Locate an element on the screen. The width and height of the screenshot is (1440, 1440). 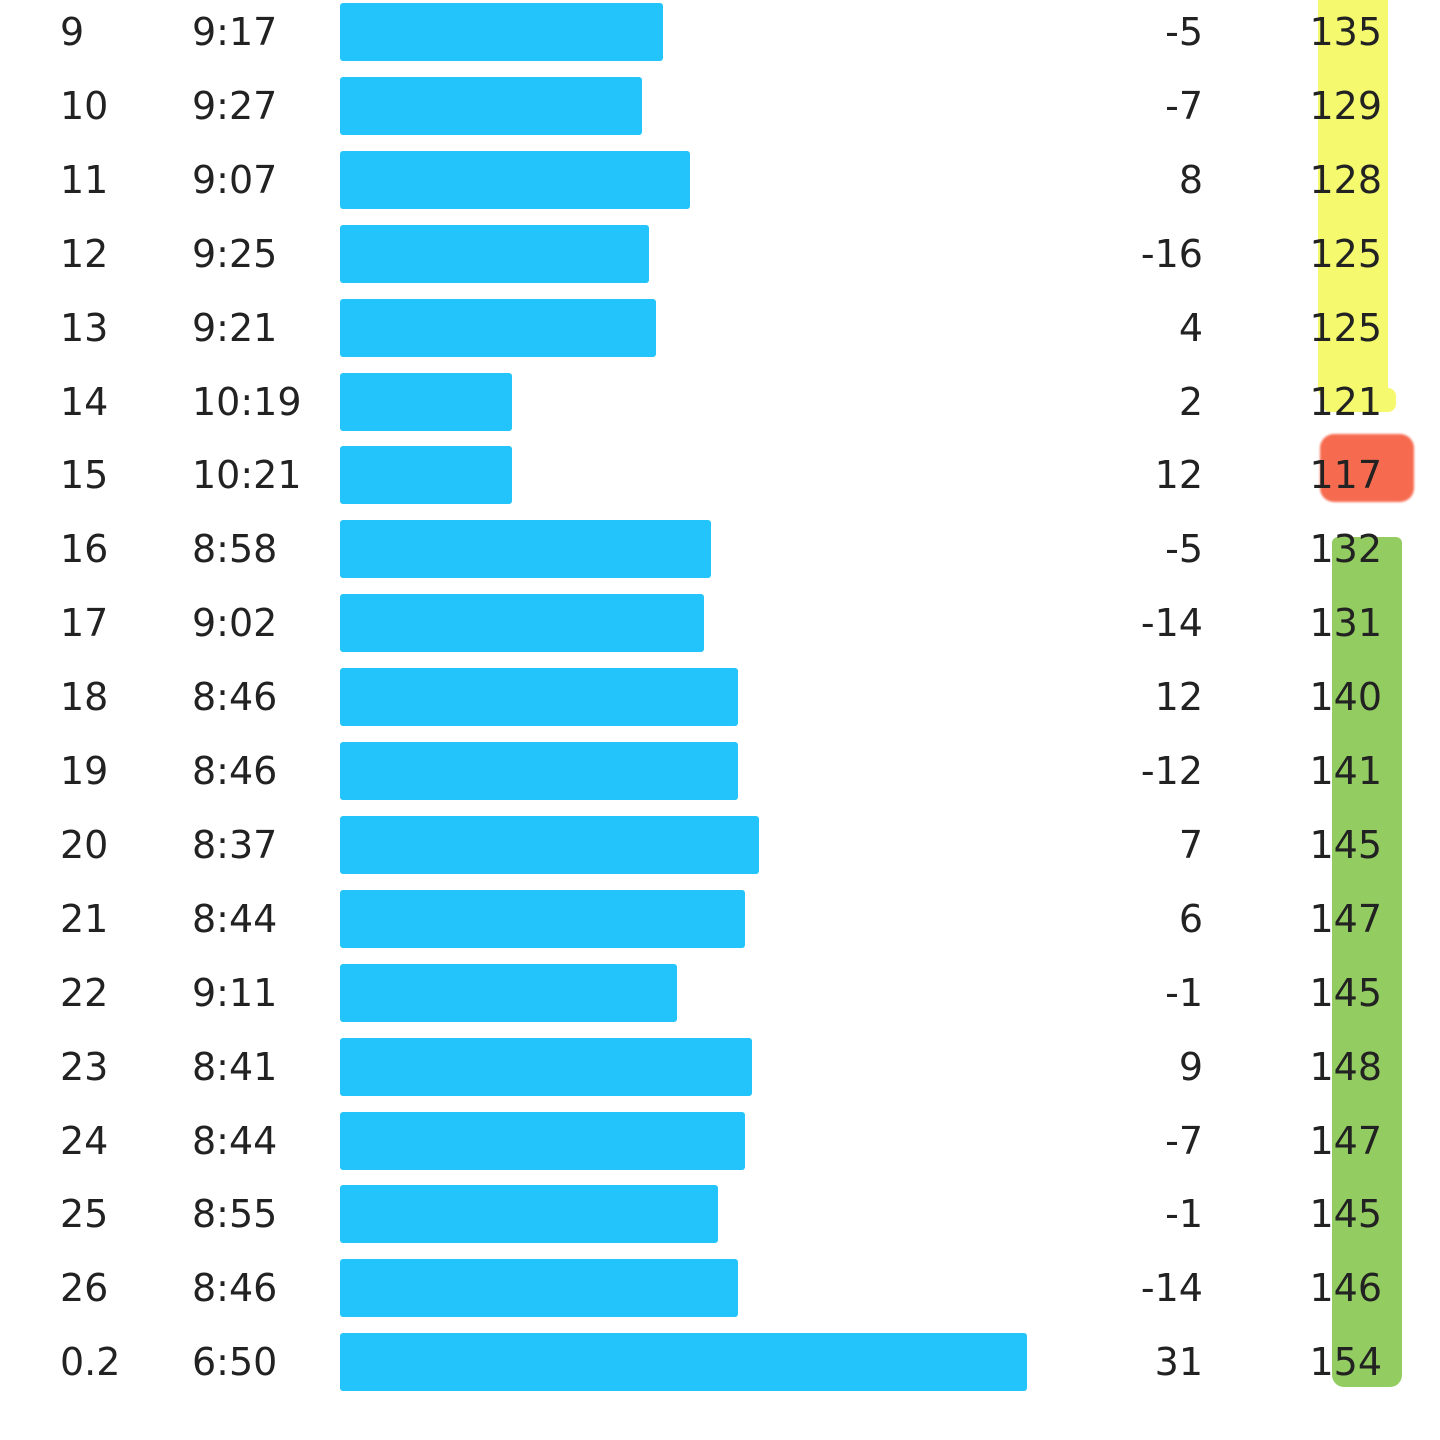
yellow-highlight-tip is located at coordinates (1359, 400).